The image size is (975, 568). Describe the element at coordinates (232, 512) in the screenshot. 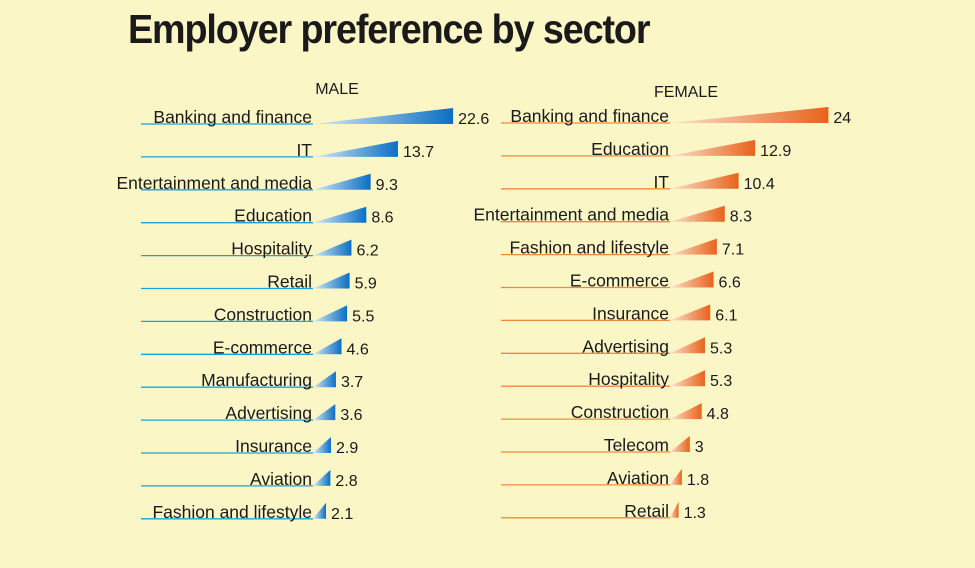

I see `male-category-label: Fashion and lifestyle` at that location.